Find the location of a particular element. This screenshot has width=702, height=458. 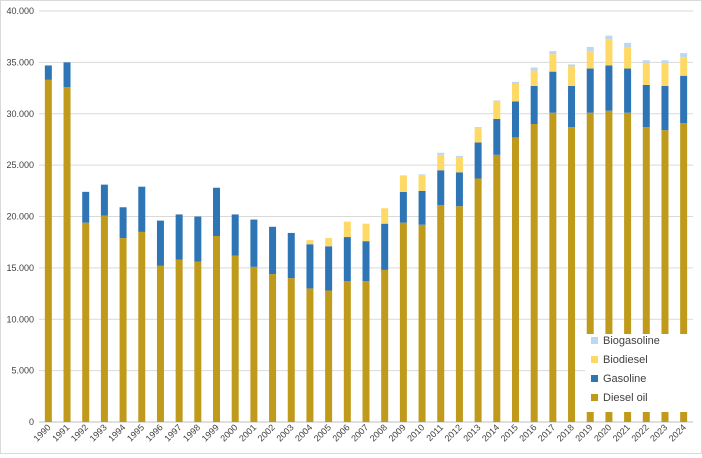

bar-gasoline-1990 is located at coordinates (48, 72).